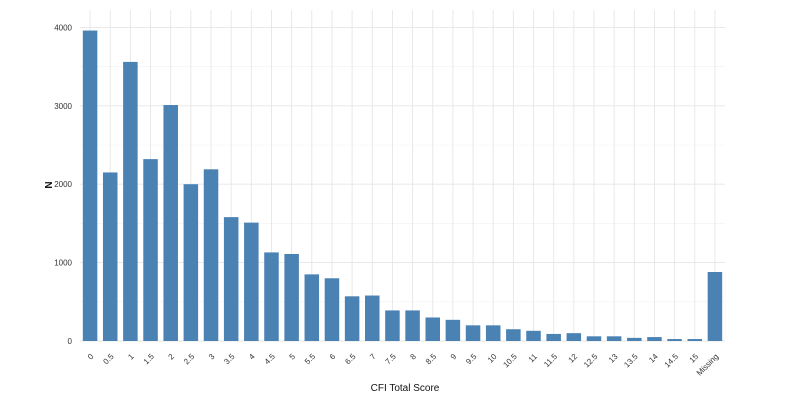  Describe the element at coordinates (591, 361) in the screenshot. I see `x-tick-label: 12.5` at that location.